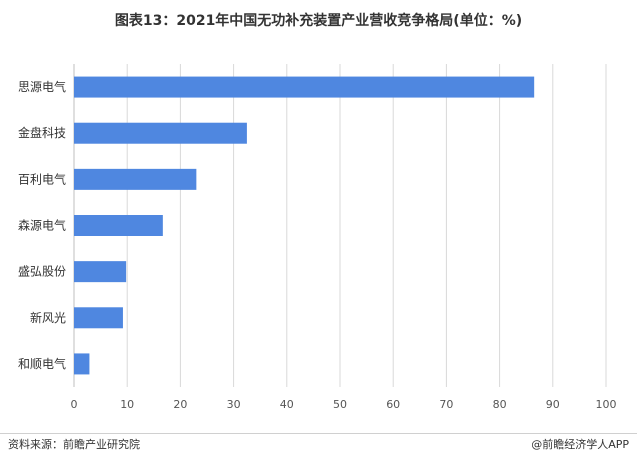 The height and width of the screenshot is (462, 637). Describe the element at coordinates (340, 404) in the screenshot. I see `x-tick-label: 50` at that location.